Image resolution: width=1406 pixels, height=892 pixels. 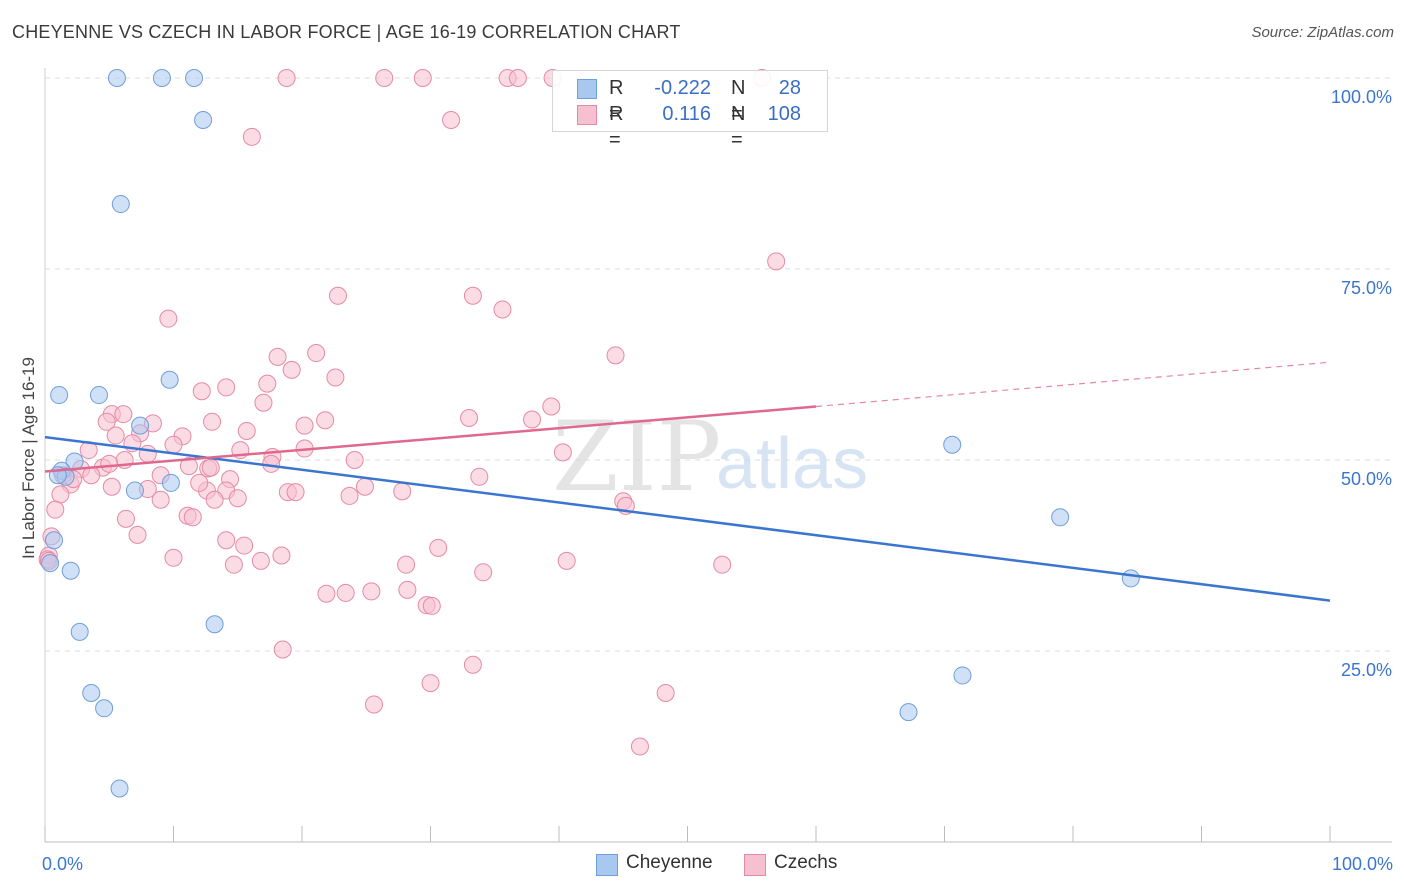 What do you see at coordinates (587, 89) in the screenshot?
I see `legend-swatch-cheyenne` at bounding box center [587, 89].